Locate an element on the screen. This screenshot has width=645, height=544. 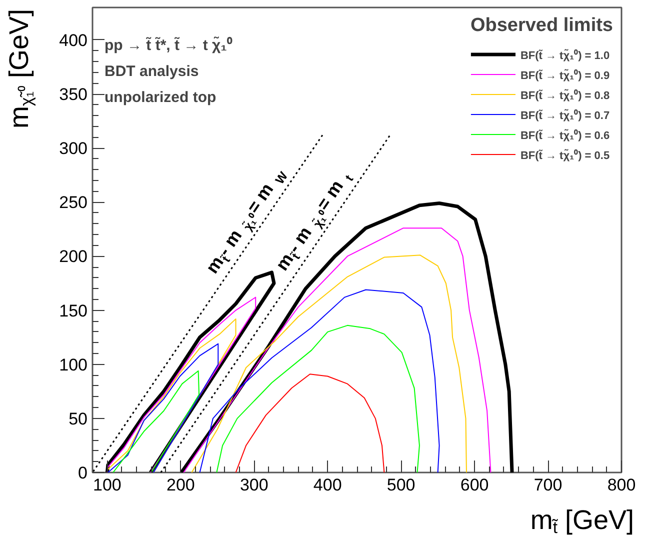
y-tick-label: 0 is located at coordinates (83, 473).